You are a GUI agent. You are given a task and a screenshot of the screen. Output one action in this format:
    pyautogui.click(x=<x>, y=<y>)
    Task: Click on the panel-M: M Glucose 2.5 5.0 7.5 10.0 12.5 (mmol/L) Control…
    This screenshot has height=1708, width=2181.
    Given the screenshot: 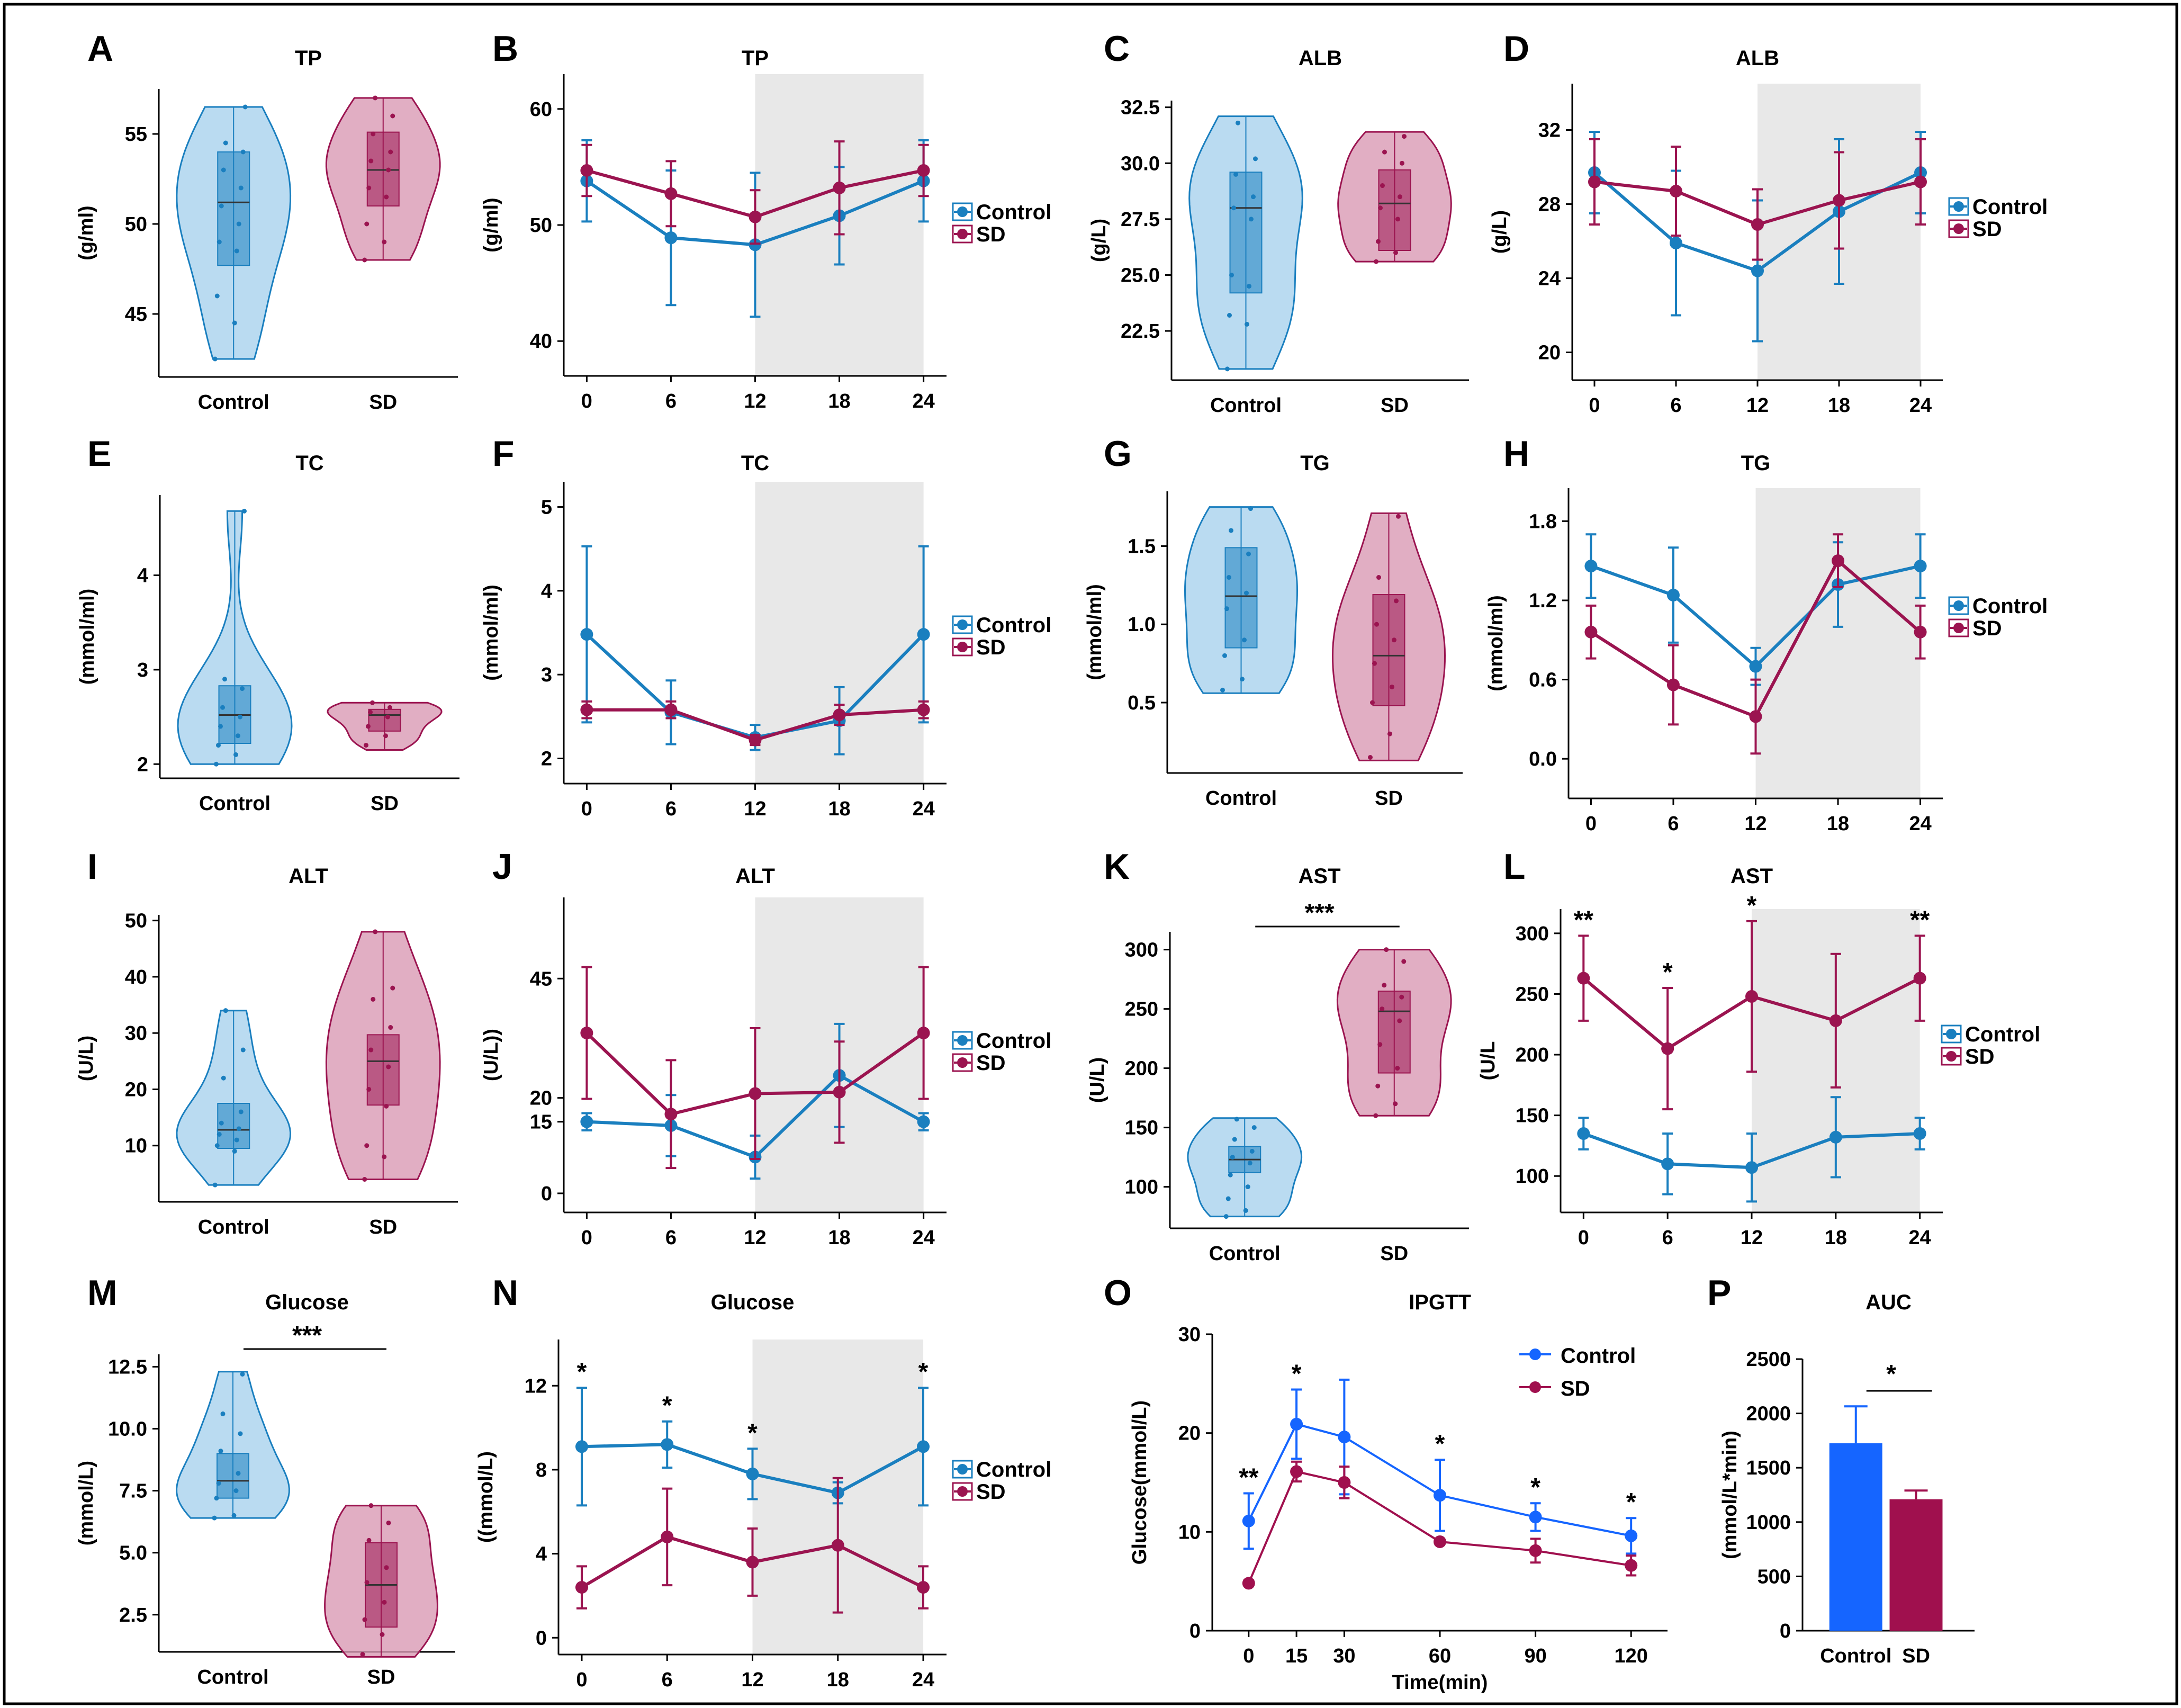 What is the action you would take?
    pyautogui.click(x=265, y=1480)
    